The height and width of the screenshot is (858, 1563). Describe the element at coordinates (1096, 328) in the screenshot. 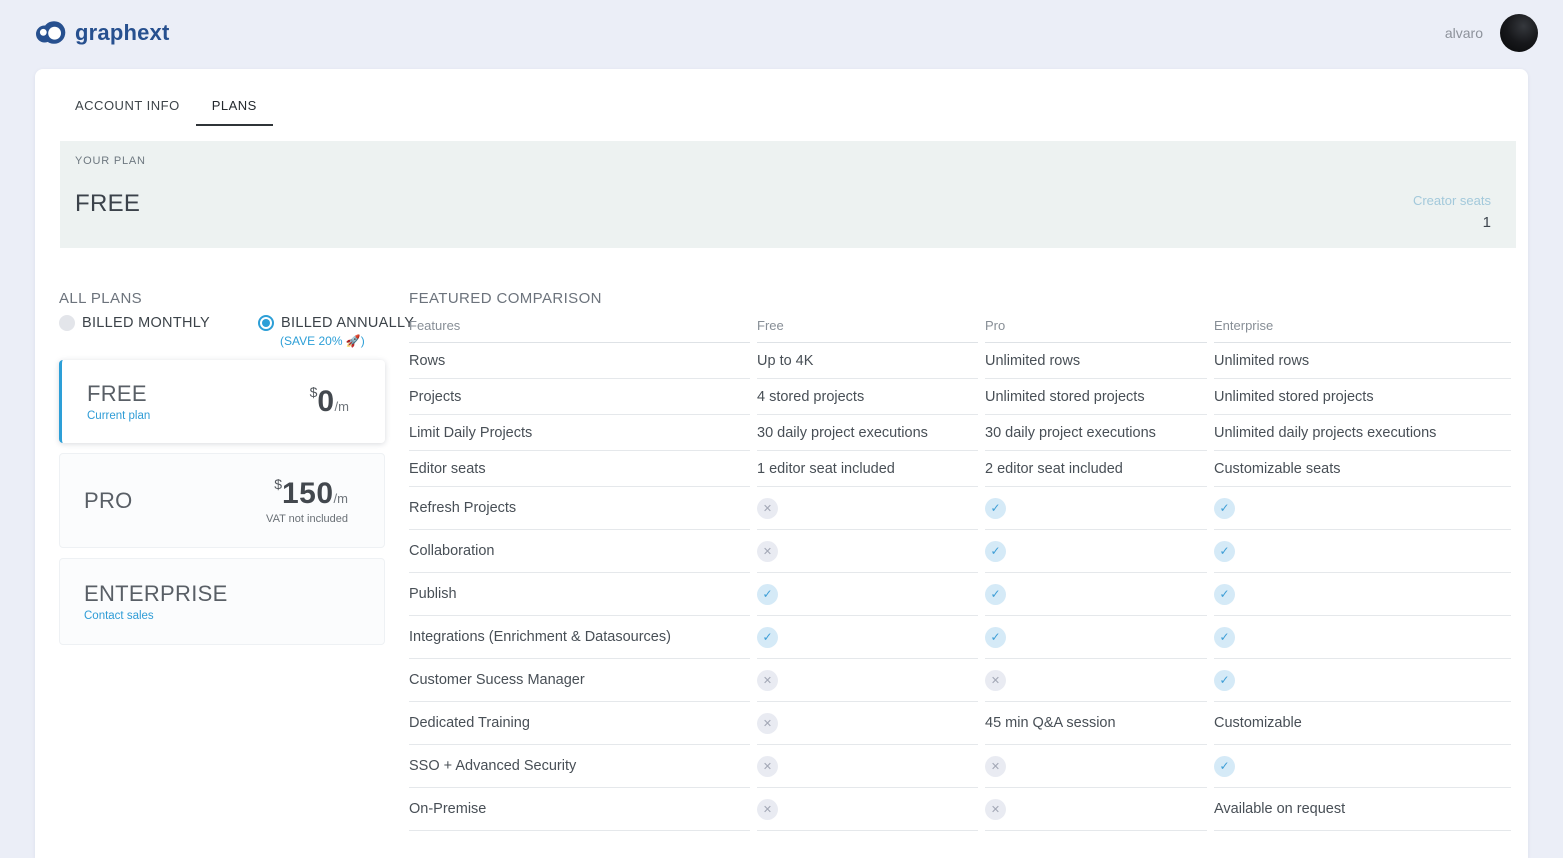

I see `column-header-pro: Pro` at that location.